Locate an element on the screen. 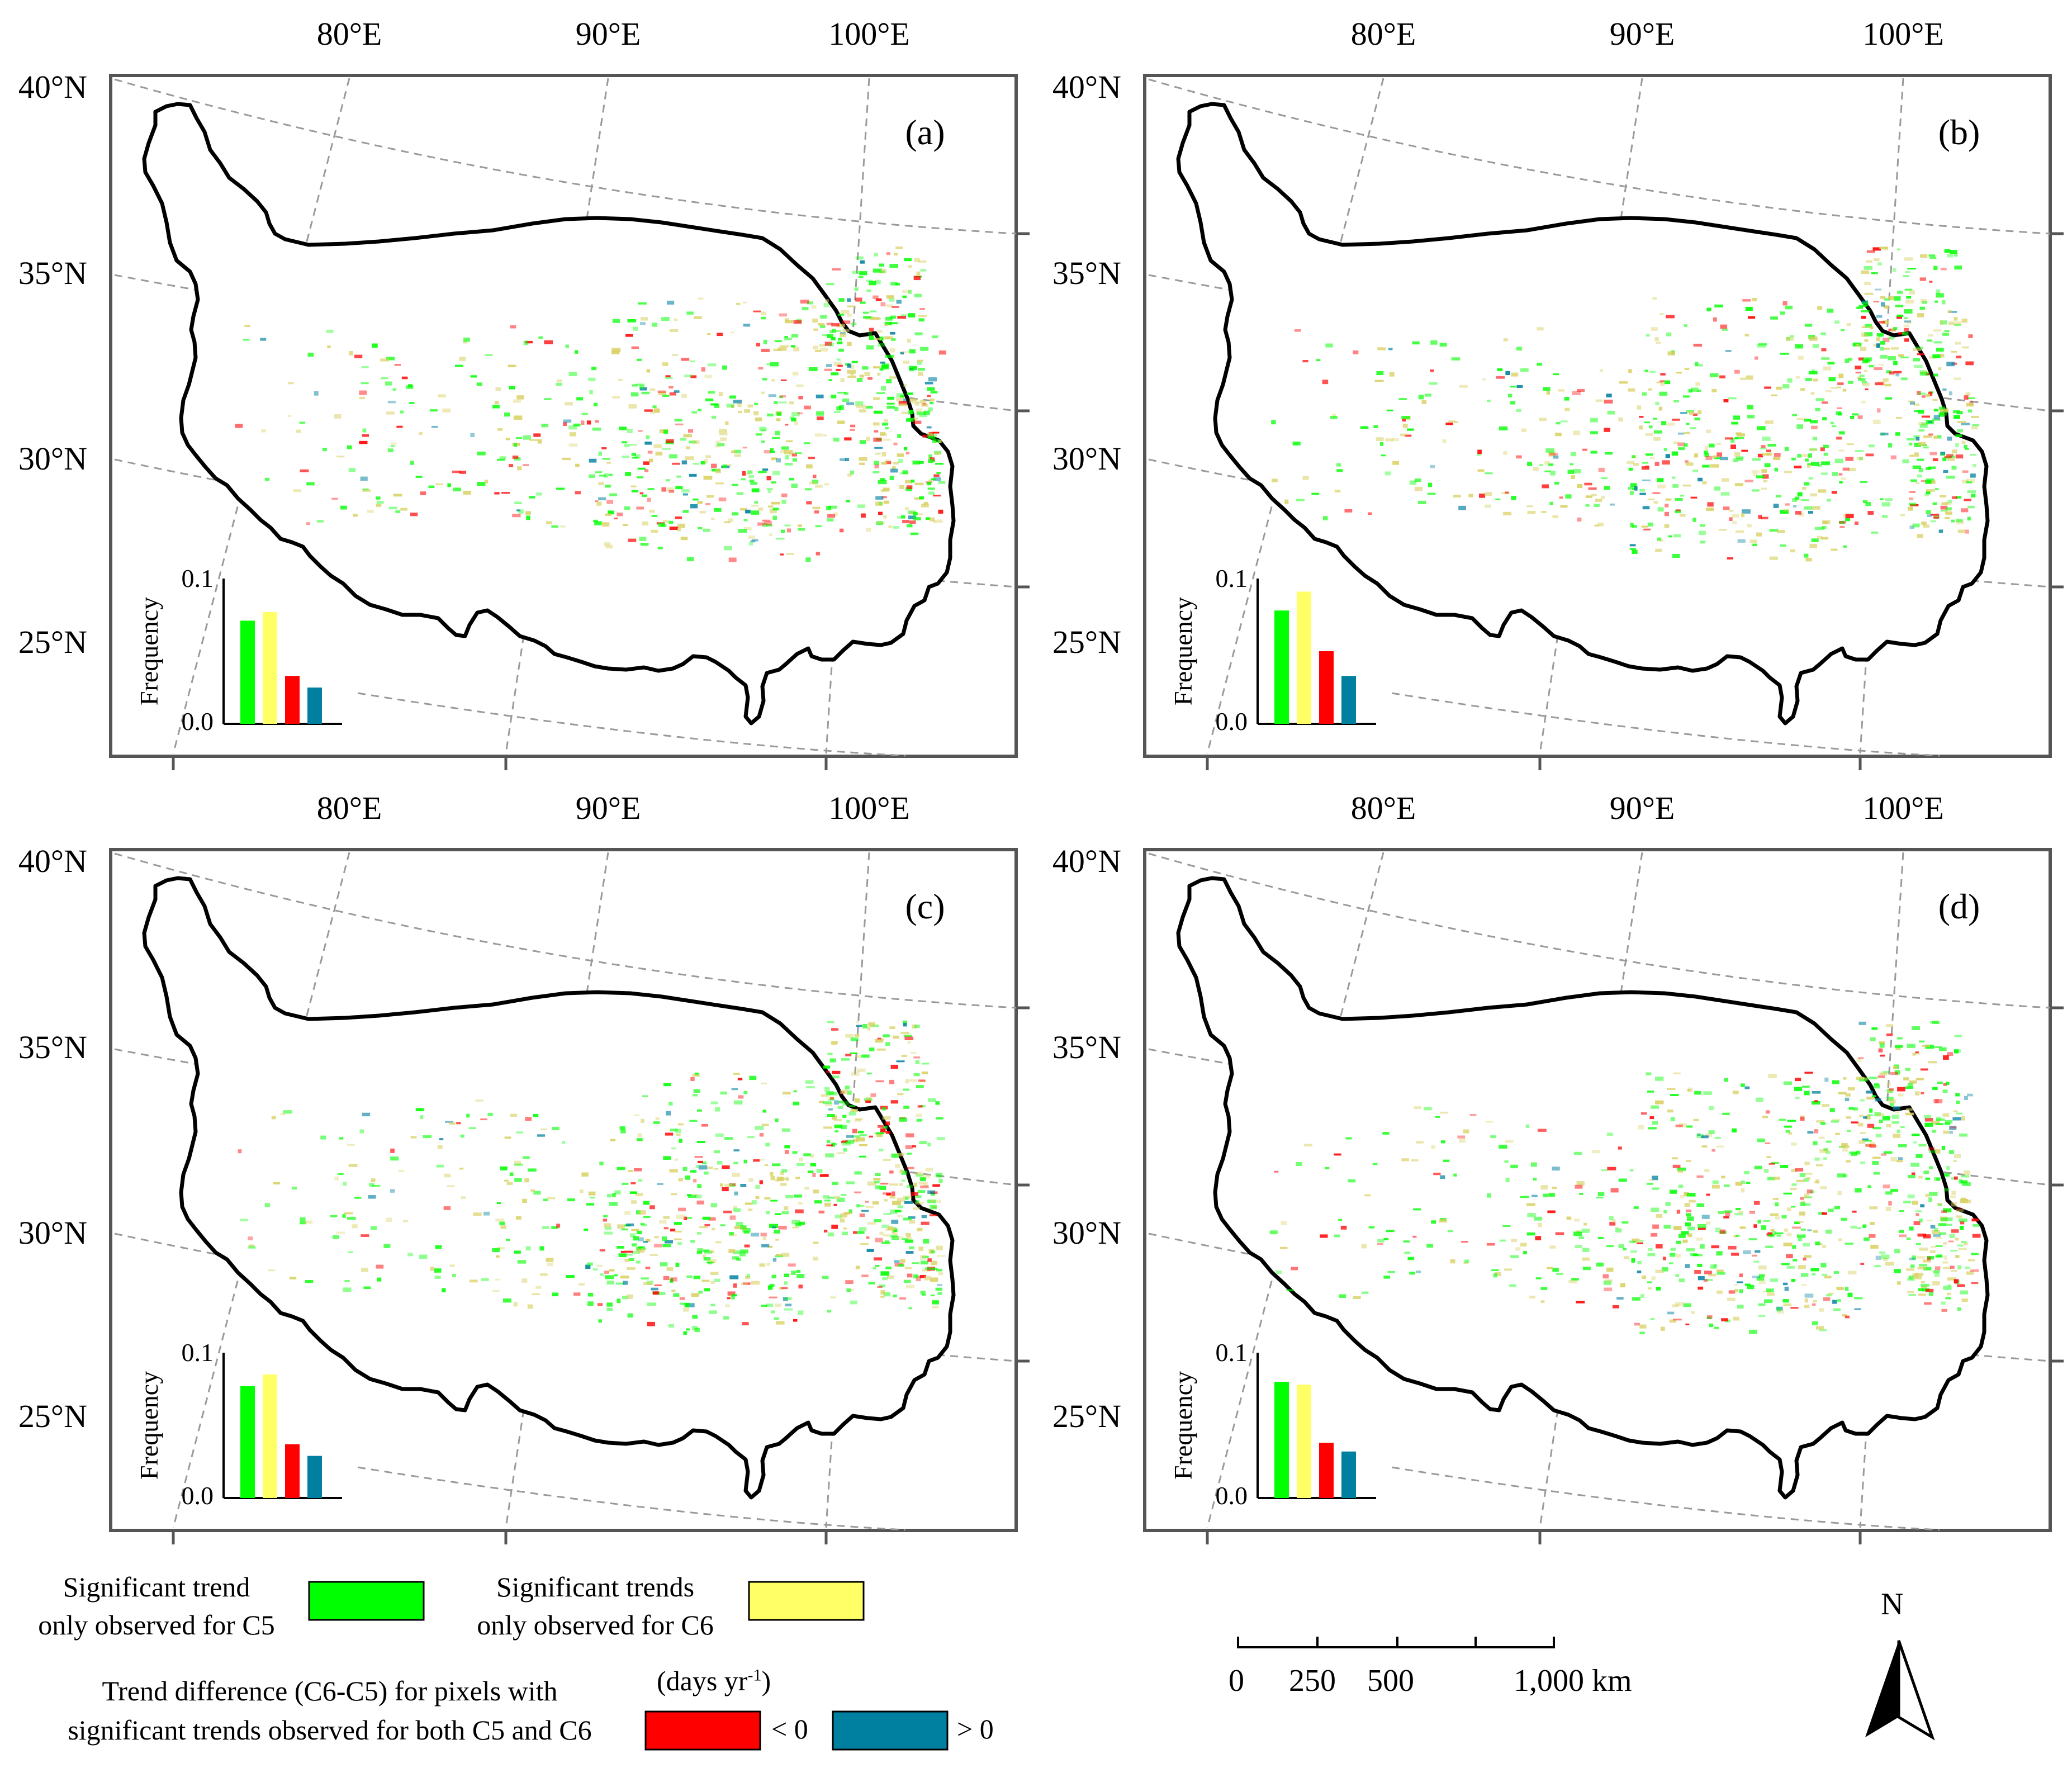 This screenshot has width=2072, height=1768. lat-label: 25°N is located at coordinates (52, 1416).